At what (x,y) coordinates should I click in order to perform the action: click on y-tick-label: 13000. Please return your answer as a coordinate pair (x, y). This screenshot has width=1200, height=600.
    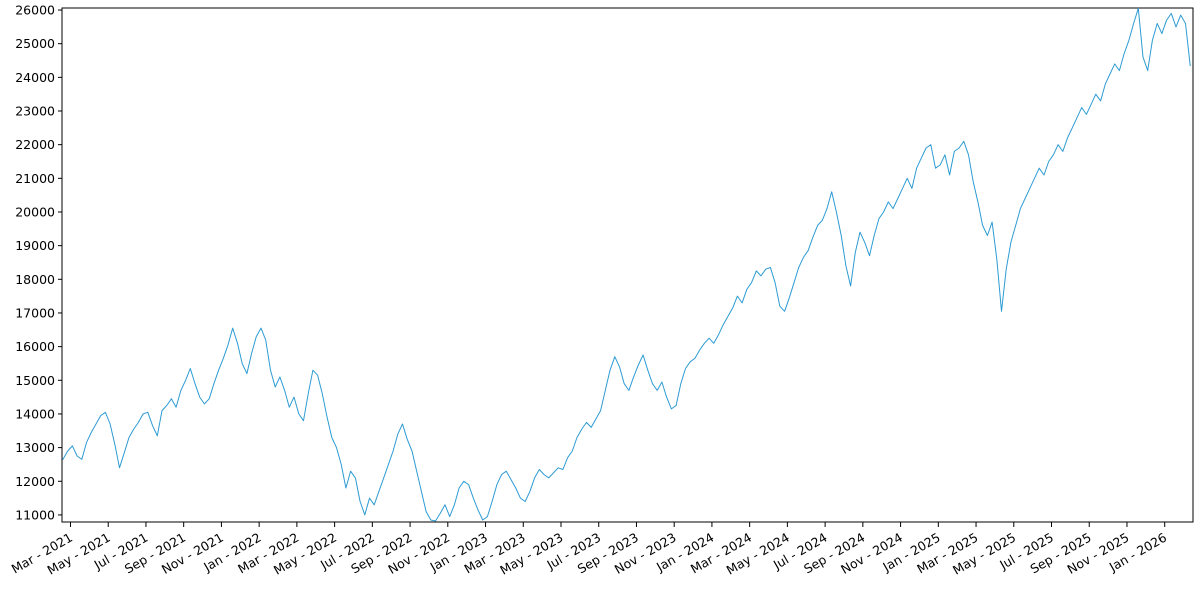
    Looking at the image, I should click on (35, 447).